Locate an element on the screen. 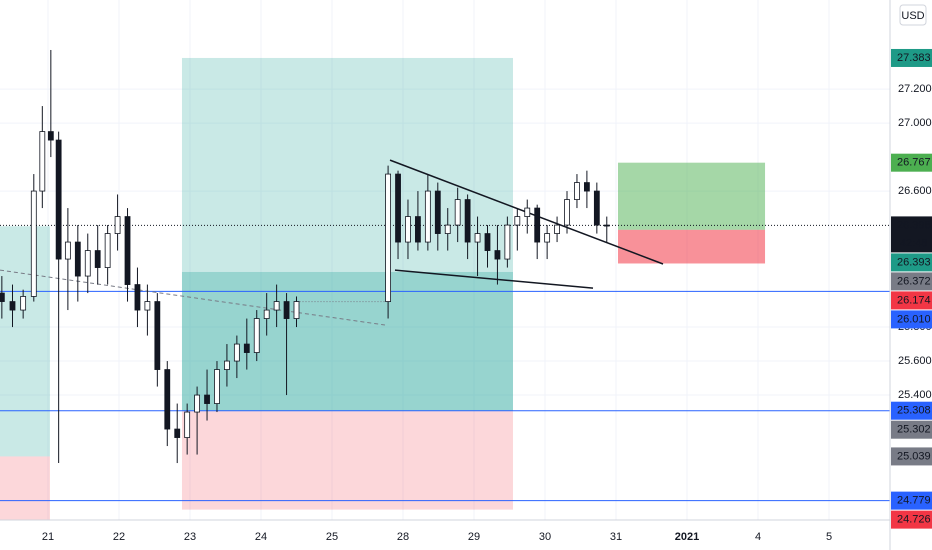  y-tick-label: 27.000 is located at coordinates (915, 123).